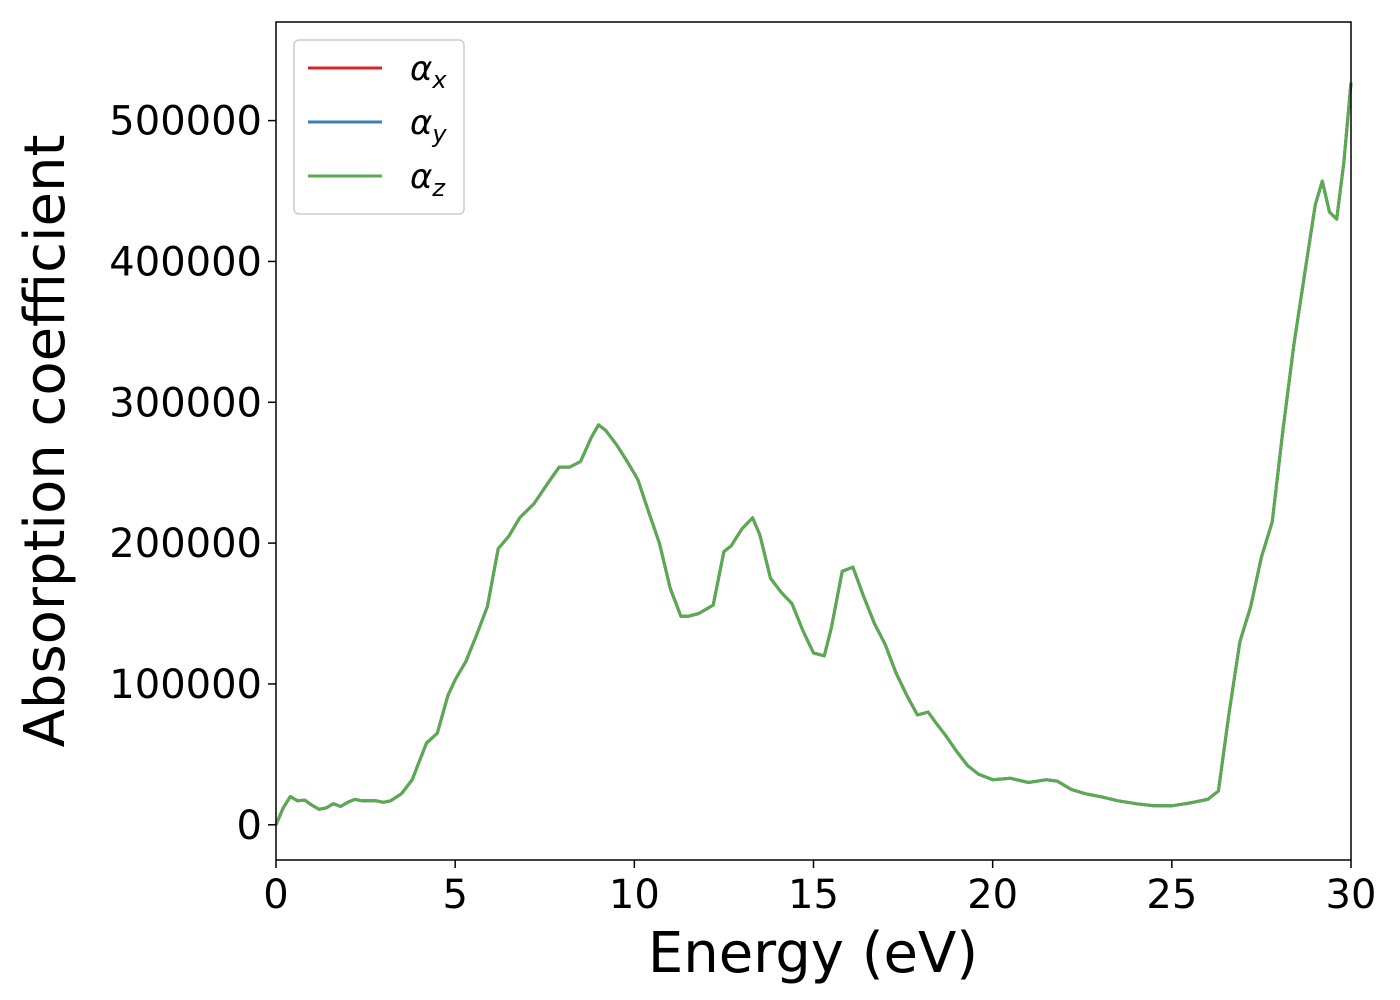 This screenshot has width=1400, height=1000. What do you see at coordinates (45, 441) in the screenshot?
I see `y-axis-label: Absorption coefficient` at bounding box center [45, 441].